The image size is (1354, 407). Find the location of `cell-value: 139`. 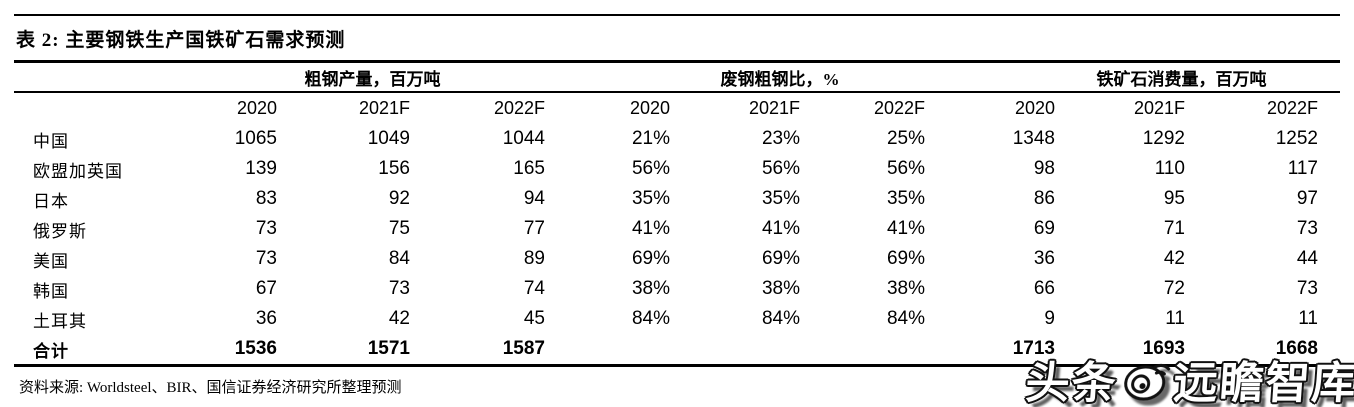

cell-value: 139 is located at coordinates (261, 168).